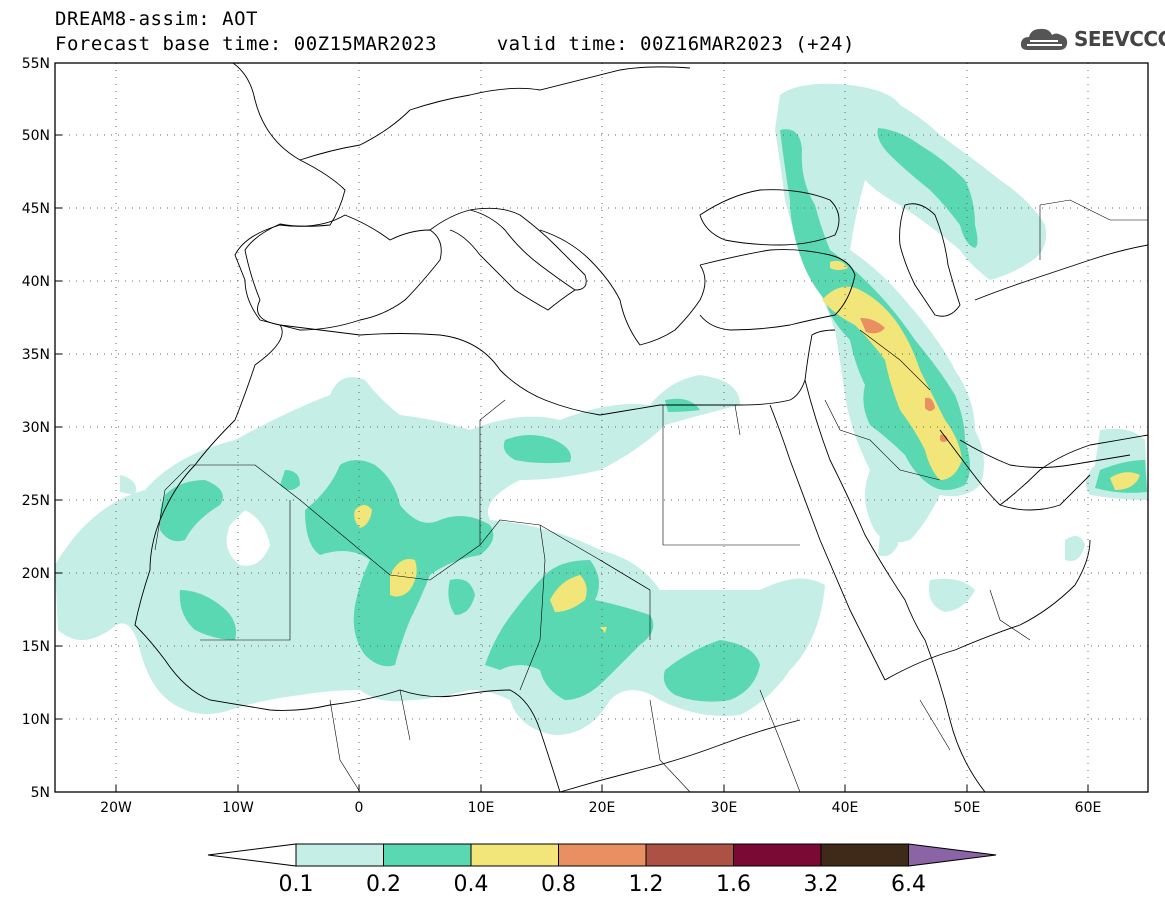  I want to click on seevccc-logo: SEEVCCC, so click(1091, 39).